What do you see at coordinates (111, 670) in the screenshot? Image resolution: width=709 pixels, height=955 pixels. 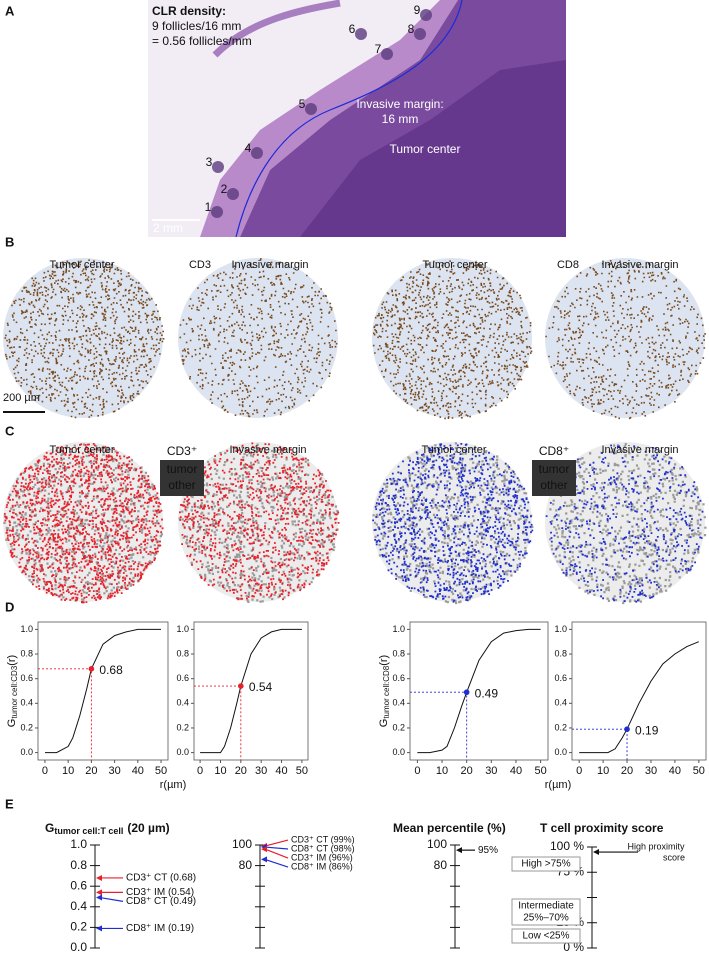 I see `marker-value: 0.68` at bounding box center [111, 670].